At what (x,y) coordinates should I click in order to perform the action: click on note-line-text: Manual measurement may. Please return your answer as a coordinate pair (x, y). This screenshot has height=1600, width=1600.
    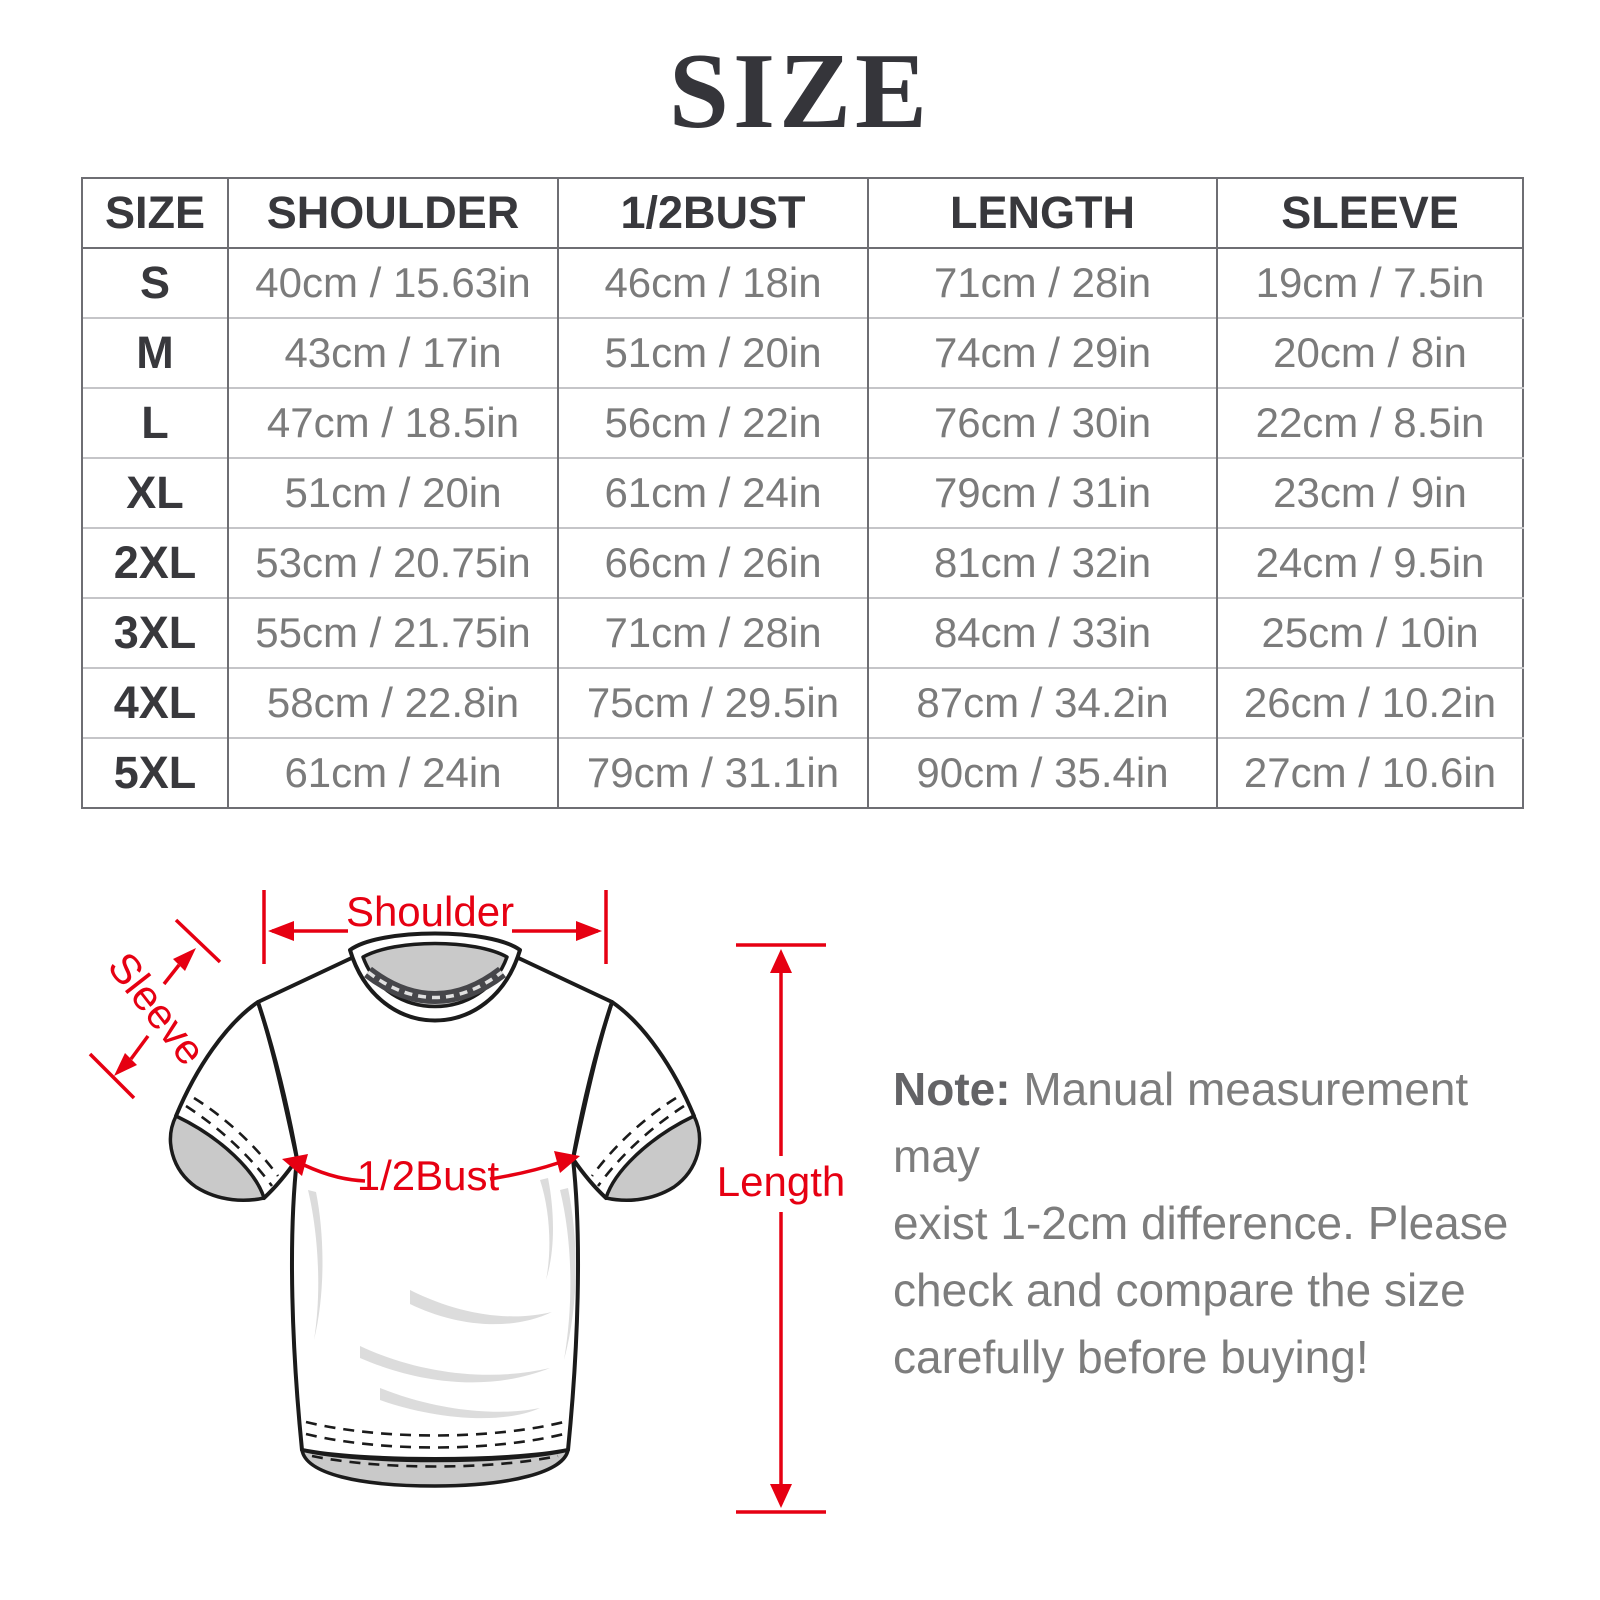
    Looking at the image, I should click on (1181, 1122).